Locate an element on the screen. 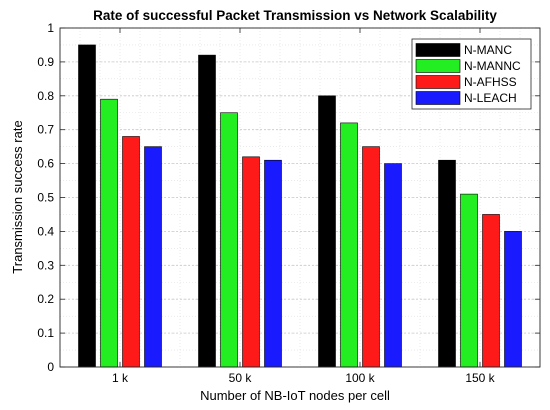 The height and width of the screenshot is (410, 550). y-tick-label: 0 is located at coordinates (50, 367).